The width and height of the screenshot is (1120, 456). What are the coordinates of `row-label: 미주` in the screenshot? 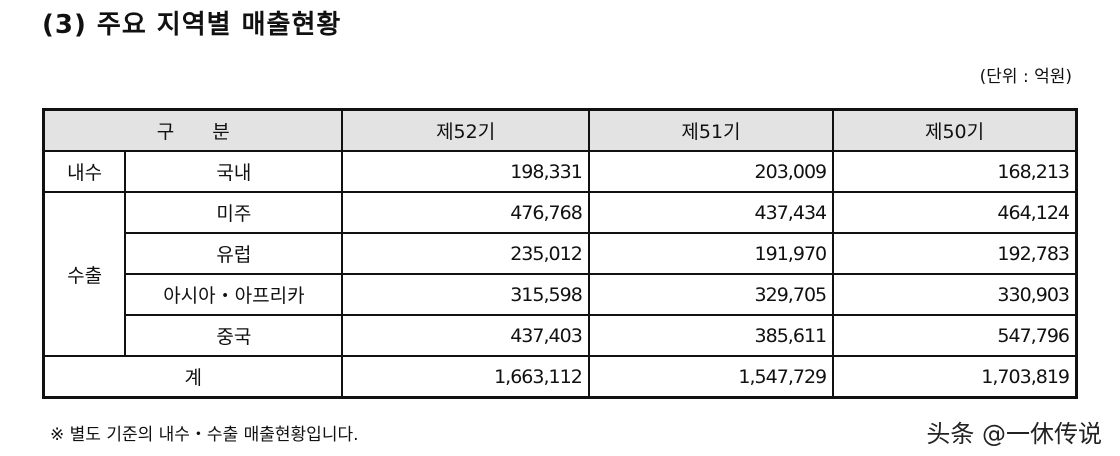 It's located at (234, 212).